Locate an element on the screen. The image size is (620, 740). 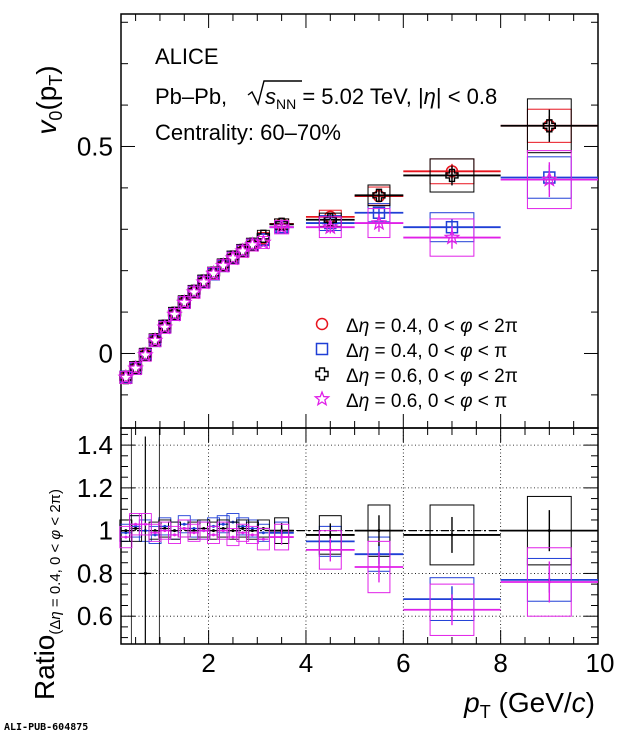
x-tick-label: 6 is located at coordinates (403, 663).